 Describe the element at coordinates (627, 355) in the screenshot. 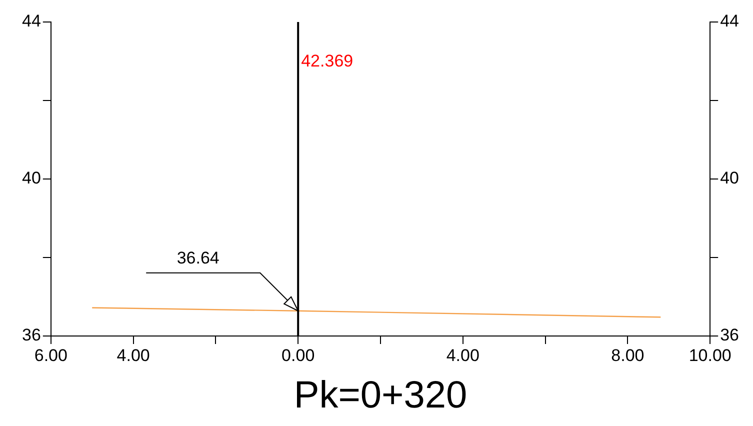

I see `x-tick-label: 8.00` at that location.